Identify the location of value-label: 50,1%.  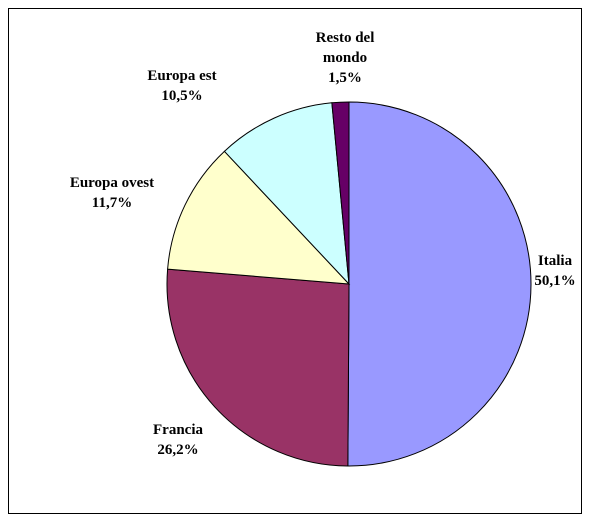
(555, 281).